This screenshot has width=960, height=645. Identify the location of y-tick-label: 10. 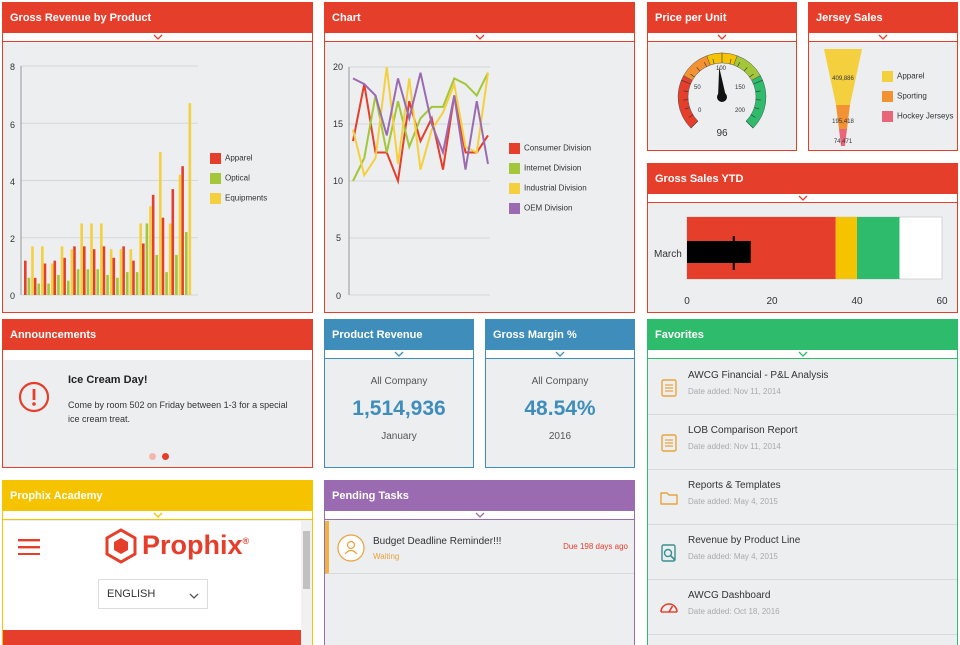
(338, 181).